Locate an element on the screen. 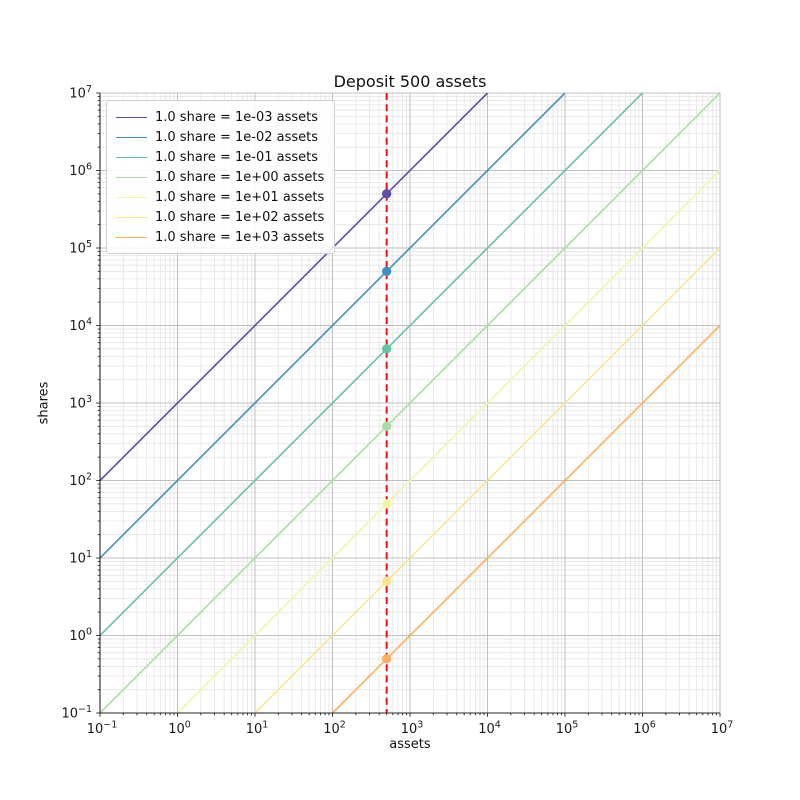 The image size is (800, 800). y-axis-label: shares is located at coordinates (44, 403).